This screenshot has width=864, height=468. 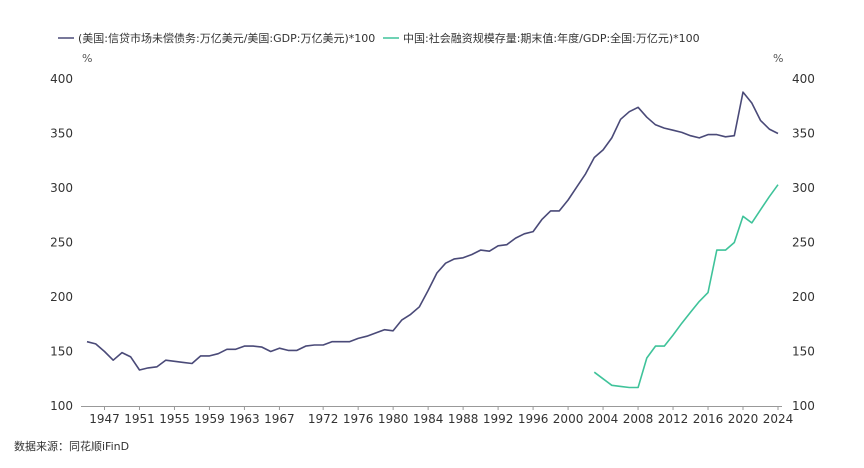 What do you see at coordinates (139, 419) in the screenshot?
I see `x-tick-1951: 1951` at bounding box center [139, 419].